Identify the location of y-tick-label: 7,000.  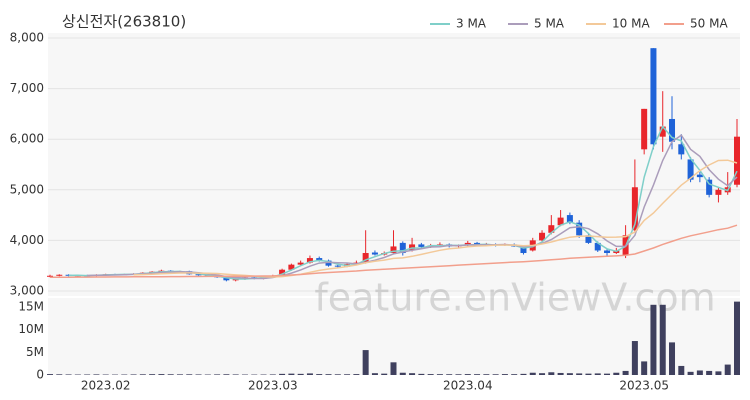
(27, 88).